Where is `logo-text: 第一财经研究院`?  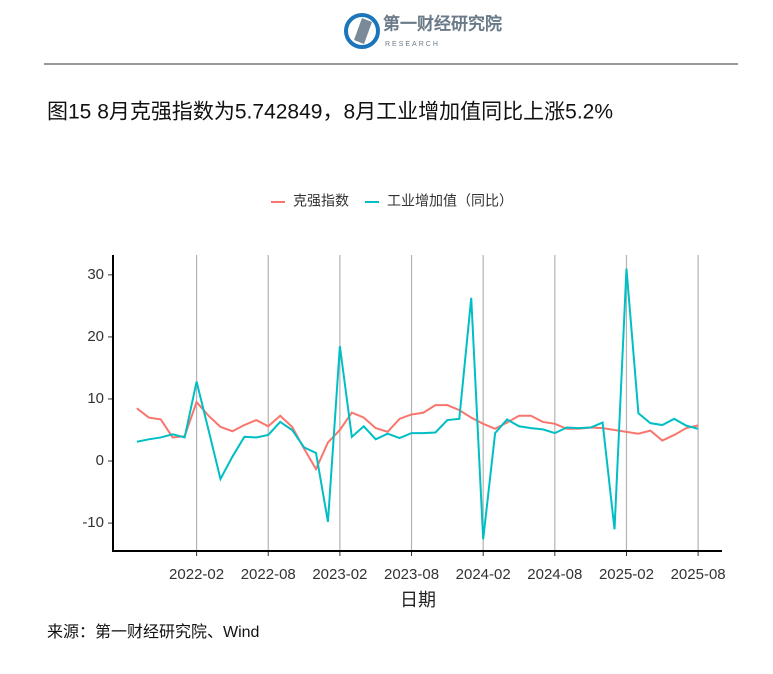
logo-text: 第一财经研究院 is located at coordinates (442, 23).